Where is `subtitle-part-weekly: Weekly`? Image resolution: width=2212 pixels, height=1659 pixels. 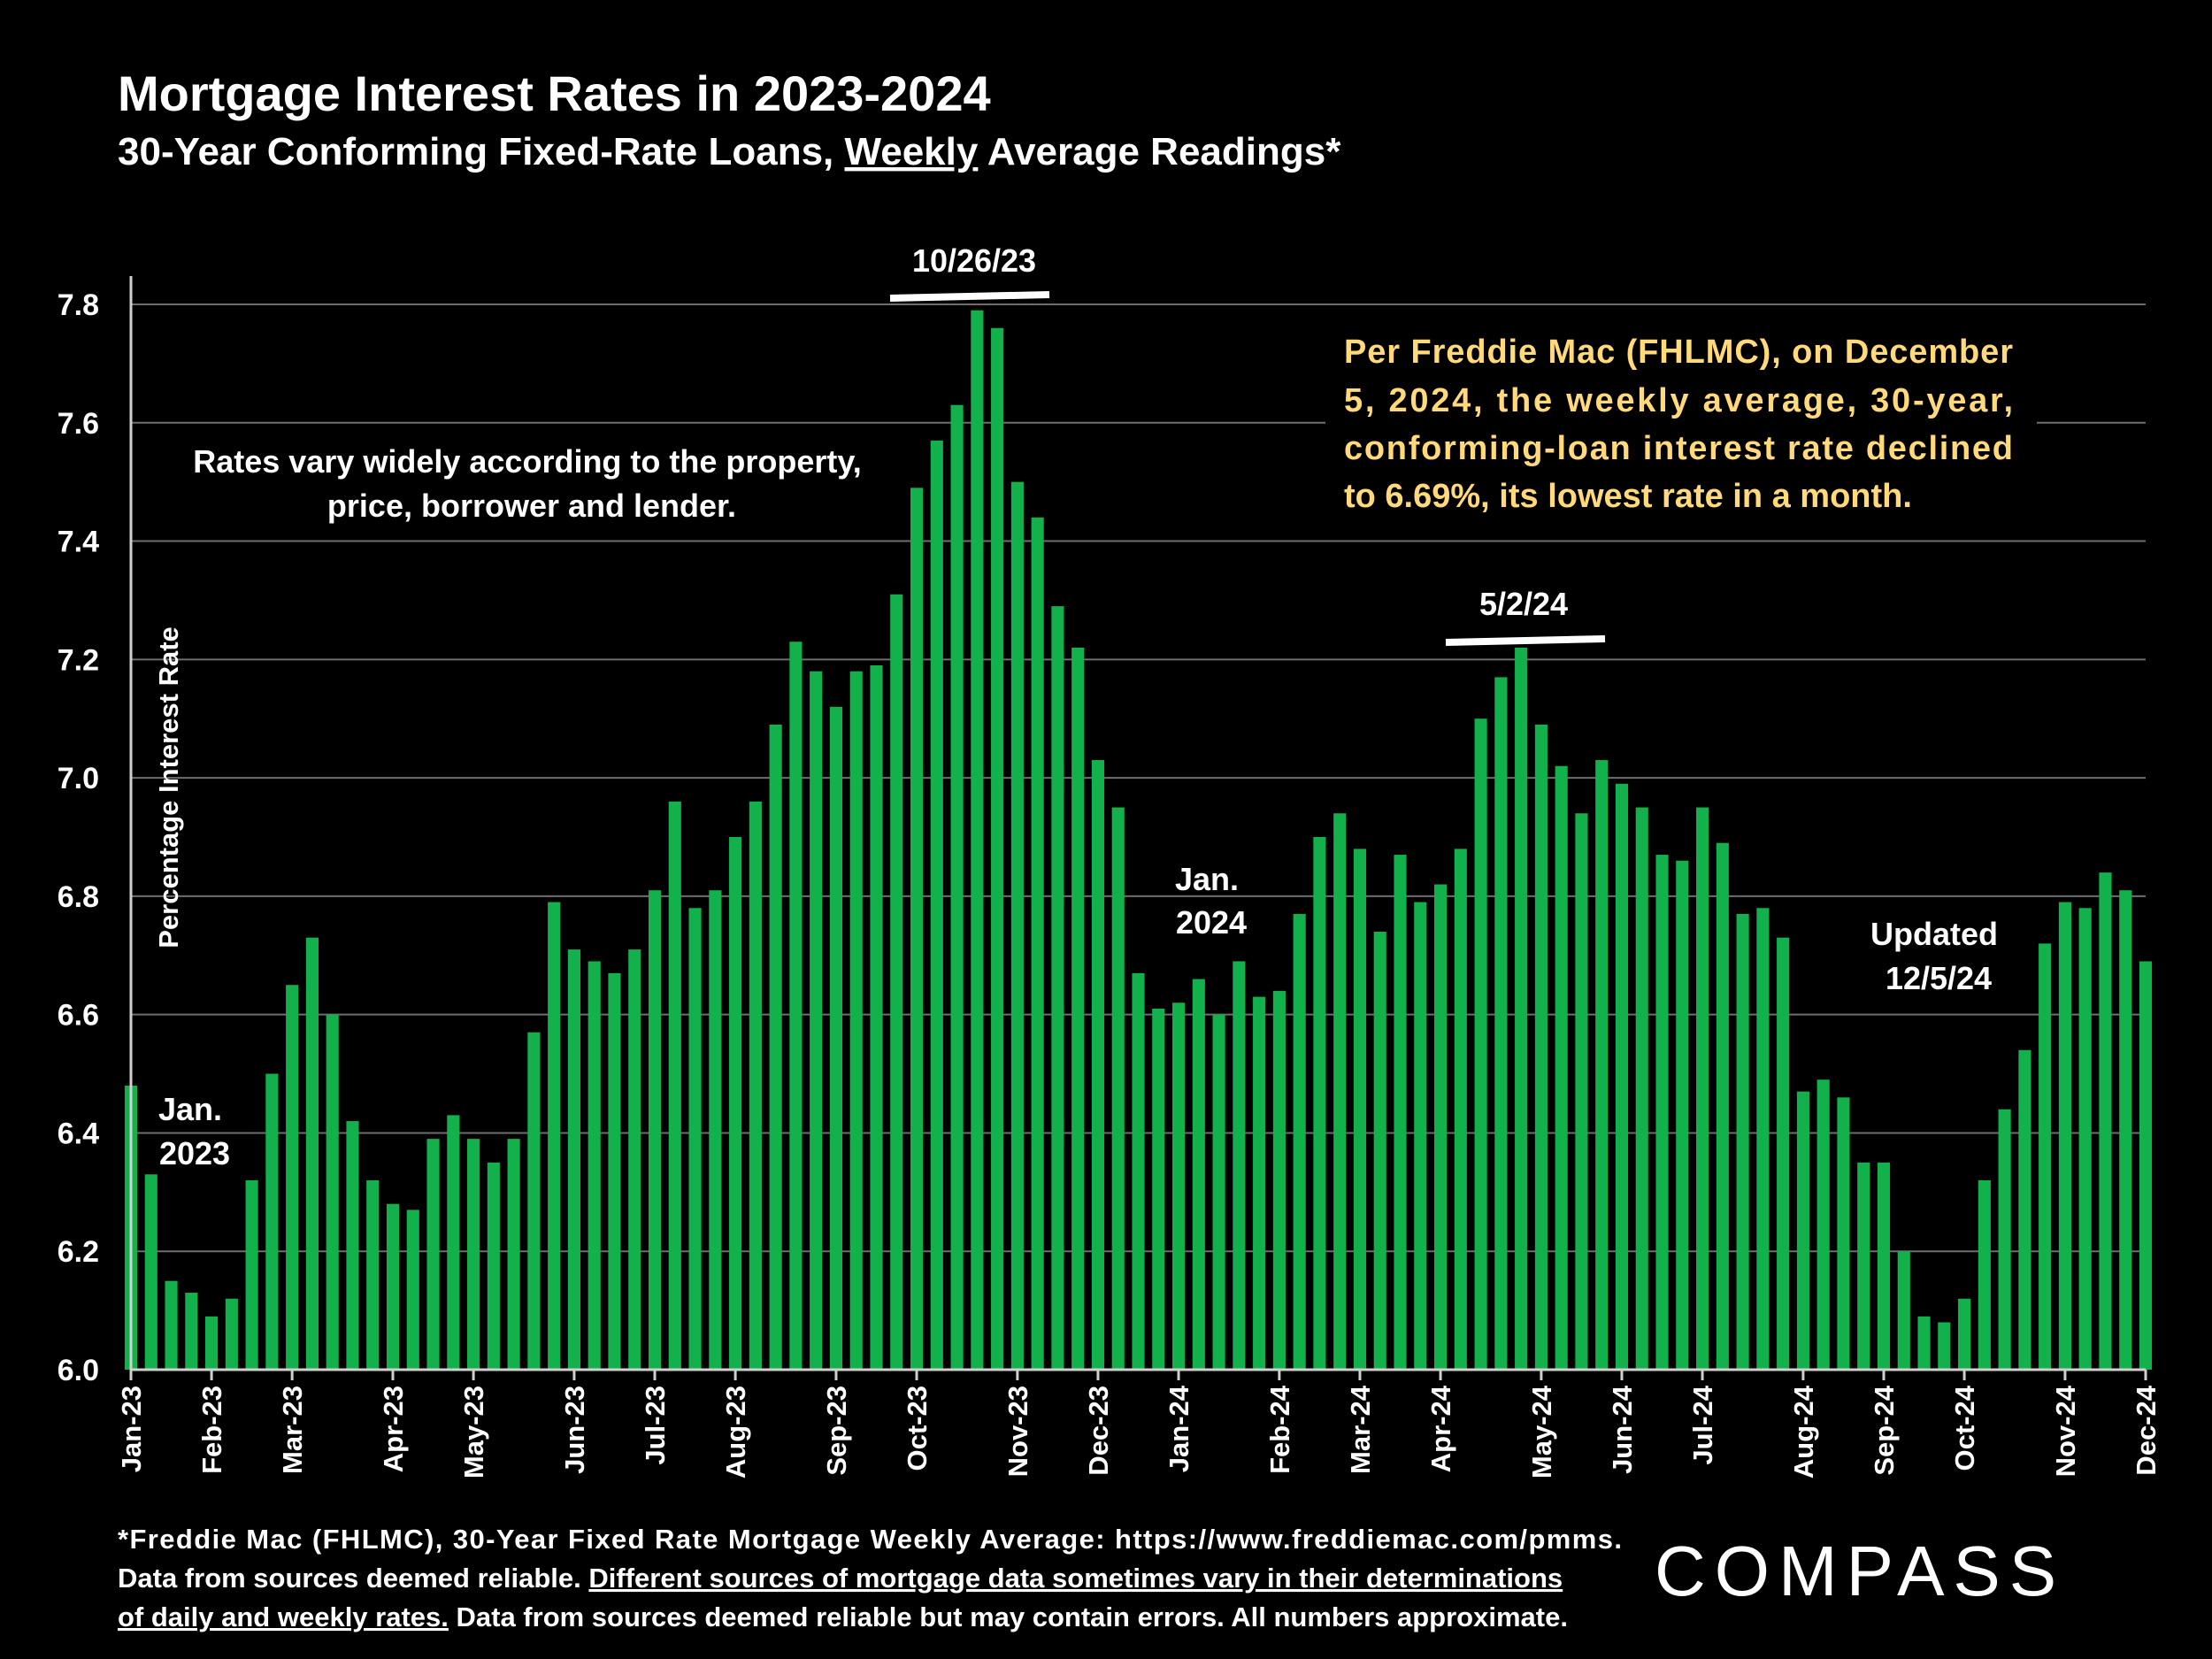 subtitle-part-weekly: Weekly is located at coordinates (912, 152).